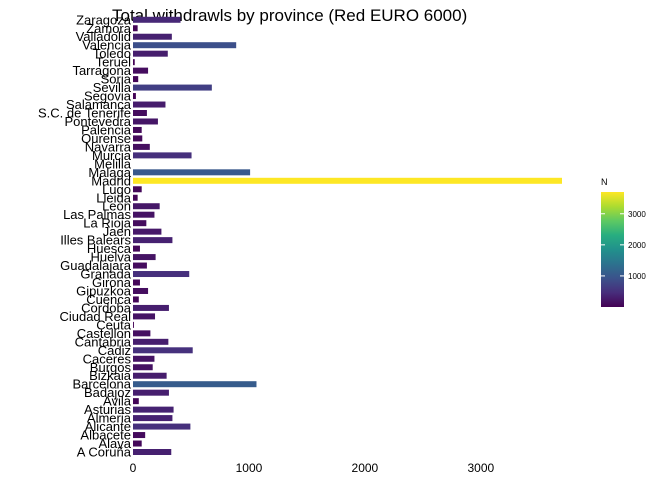 Image resolution: width=672 pixels, height=485 pixels. What do you see at coordinates (112, 282) in the screenshot?
I see `y-tick-label: Girona` at bounding box center [112, 282].